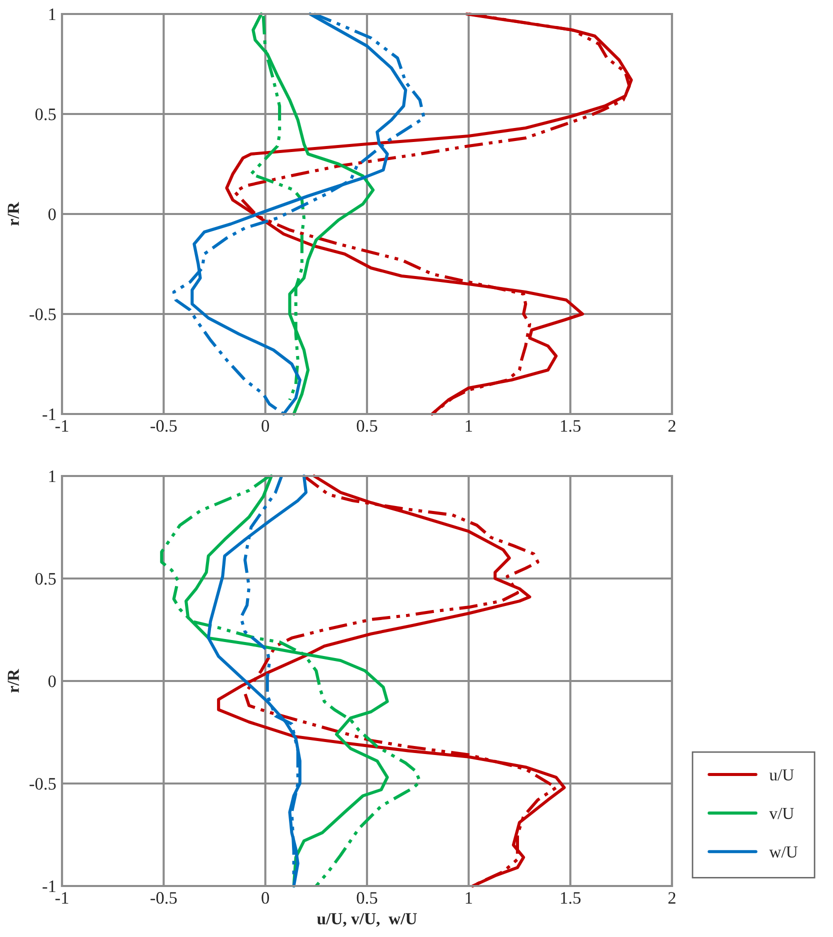  I want to click on legend-label: w/U, so click(783, 852).